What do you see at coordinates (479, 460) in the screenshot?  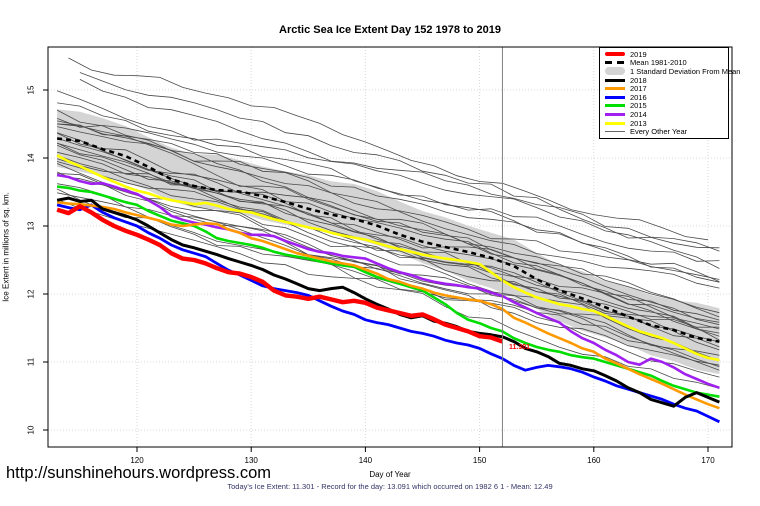 I see `x-tick-label: 150` at bounding box center [479, 460].